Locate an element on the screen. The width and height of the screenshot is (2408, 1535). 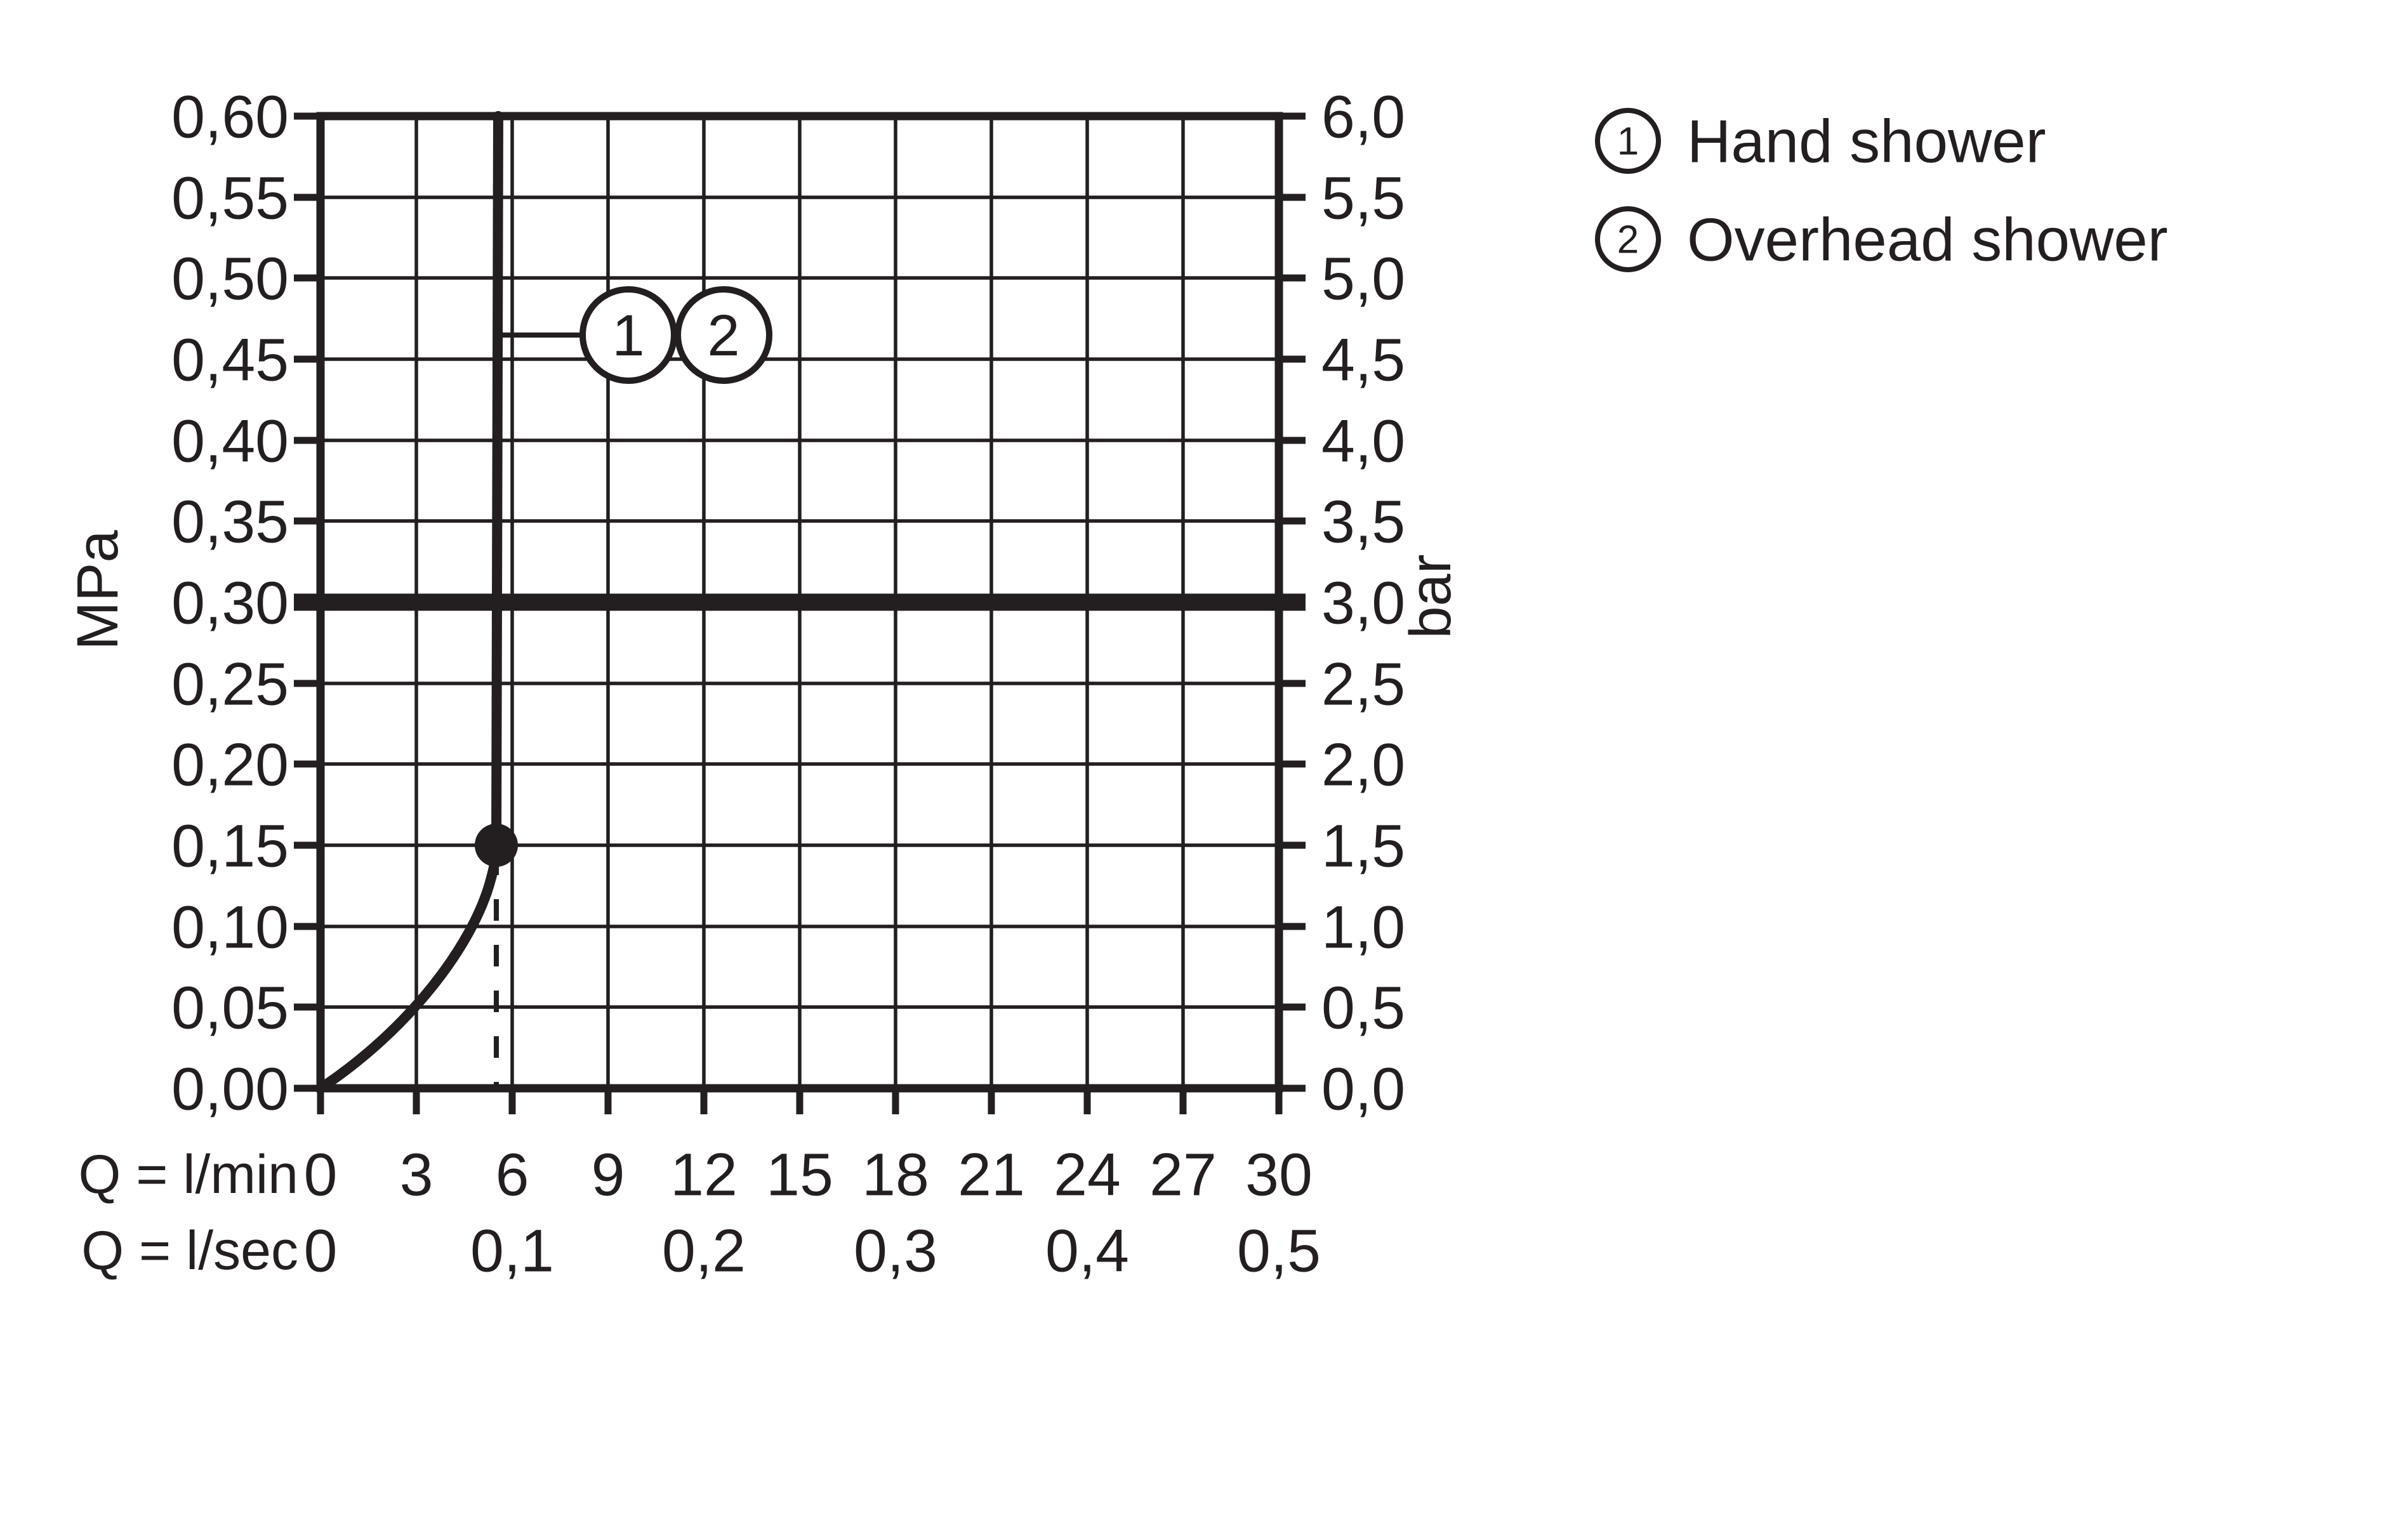
legend-item-2-number: 2 is located at coordinates (1628, 240).